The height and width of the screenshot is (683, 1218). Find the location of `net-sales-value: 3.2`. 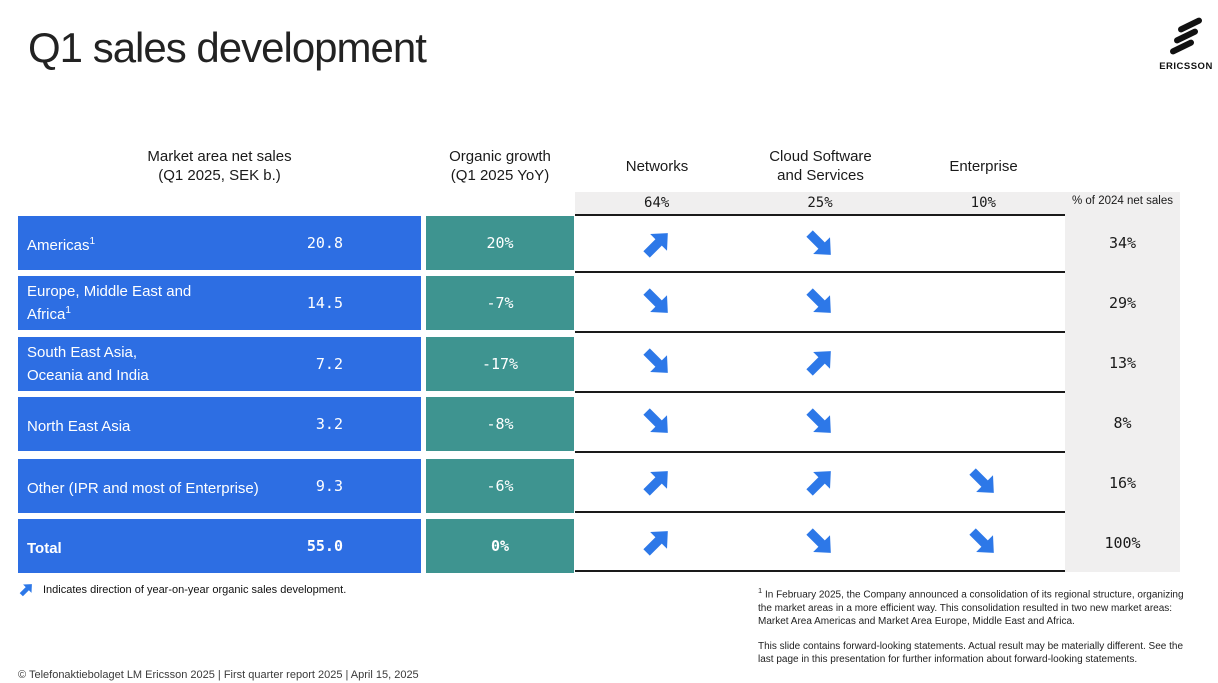

net-sales-value: 3.2 is located at coordinates (329, 424).